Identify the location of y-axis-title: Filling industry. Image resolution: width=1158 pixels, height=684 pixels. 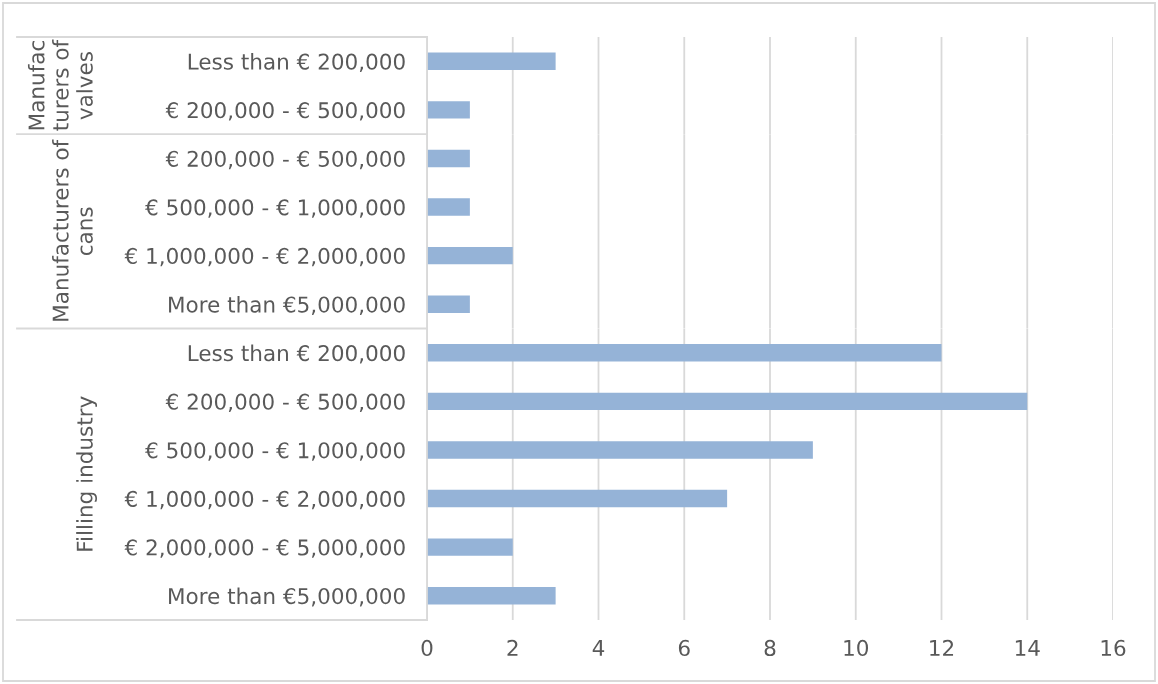
(86, 473).